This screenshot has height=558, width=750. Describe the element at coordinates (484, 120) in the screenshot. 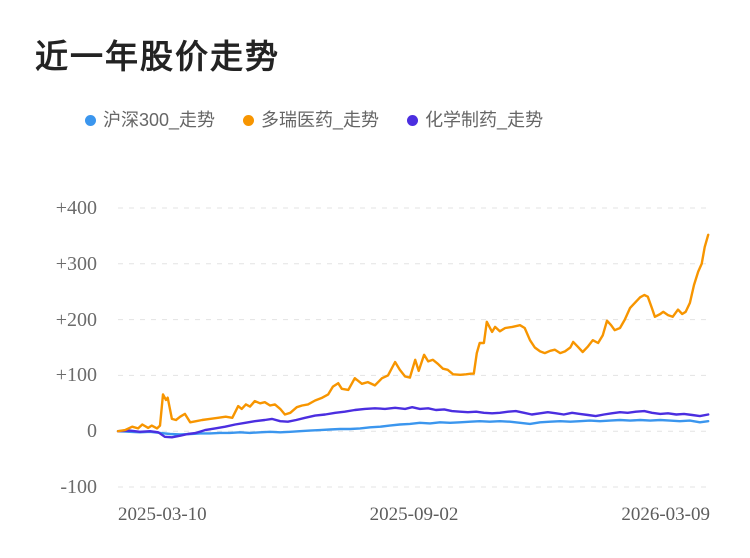

I see `legend-label: 化学制药_走势` at that location.